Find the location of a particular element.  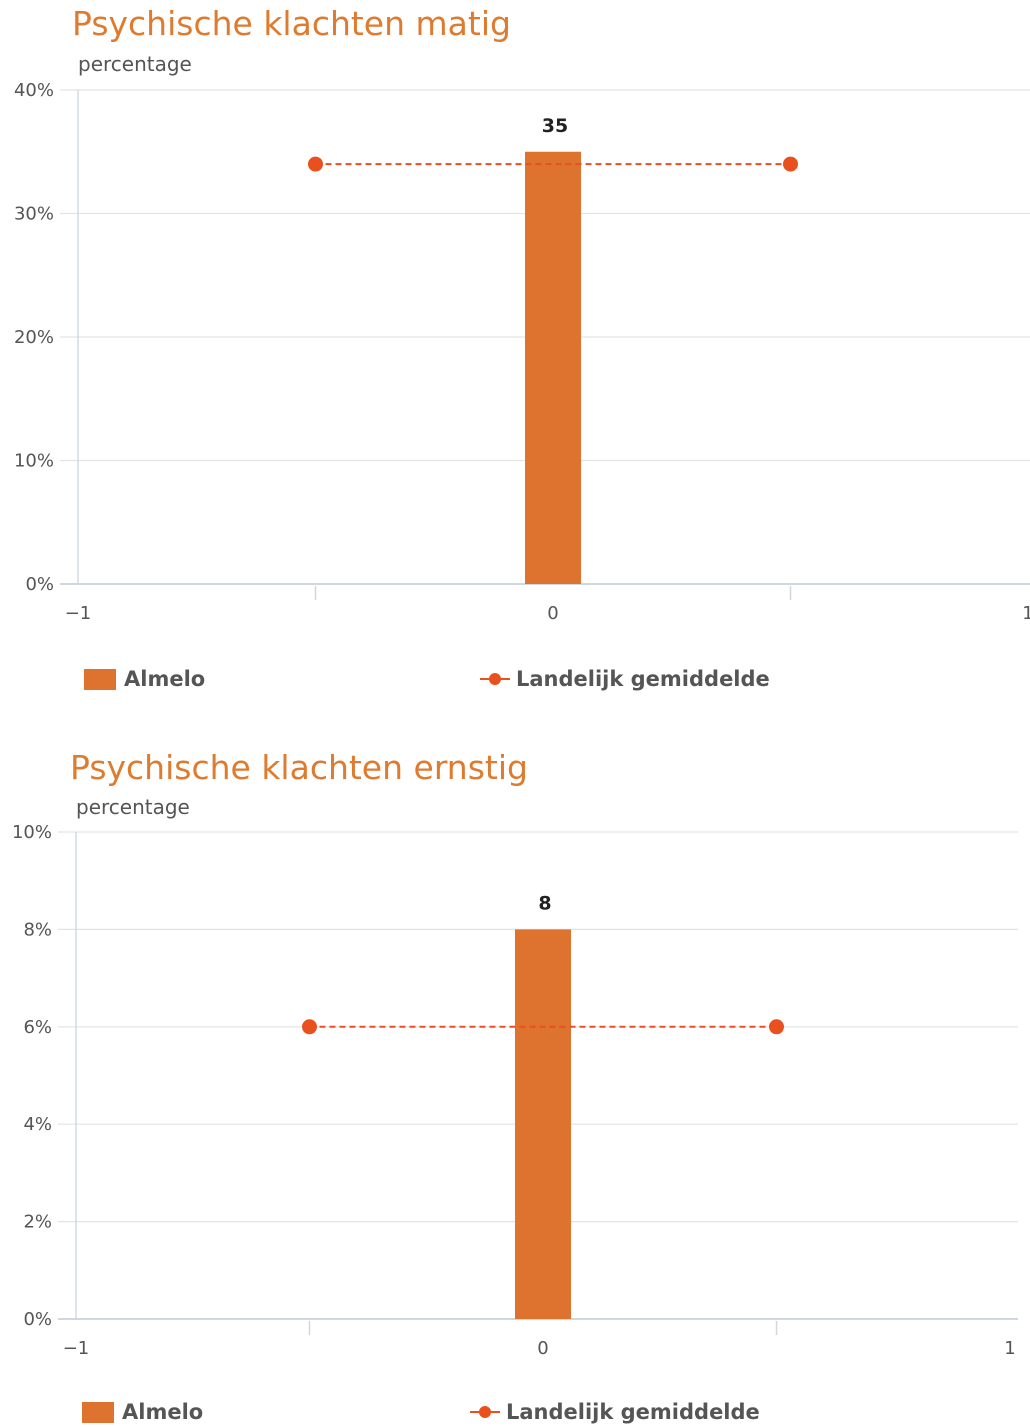

chart-title: Psychische klachten matig is located at coordinates (291, 23).